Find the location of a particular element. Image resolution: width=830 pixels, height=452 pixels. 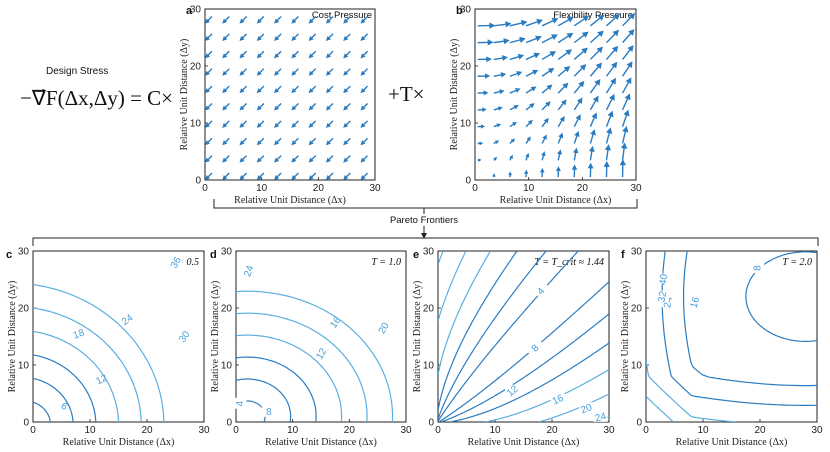

contour-label: 24 is located at coordinates (249, 271).